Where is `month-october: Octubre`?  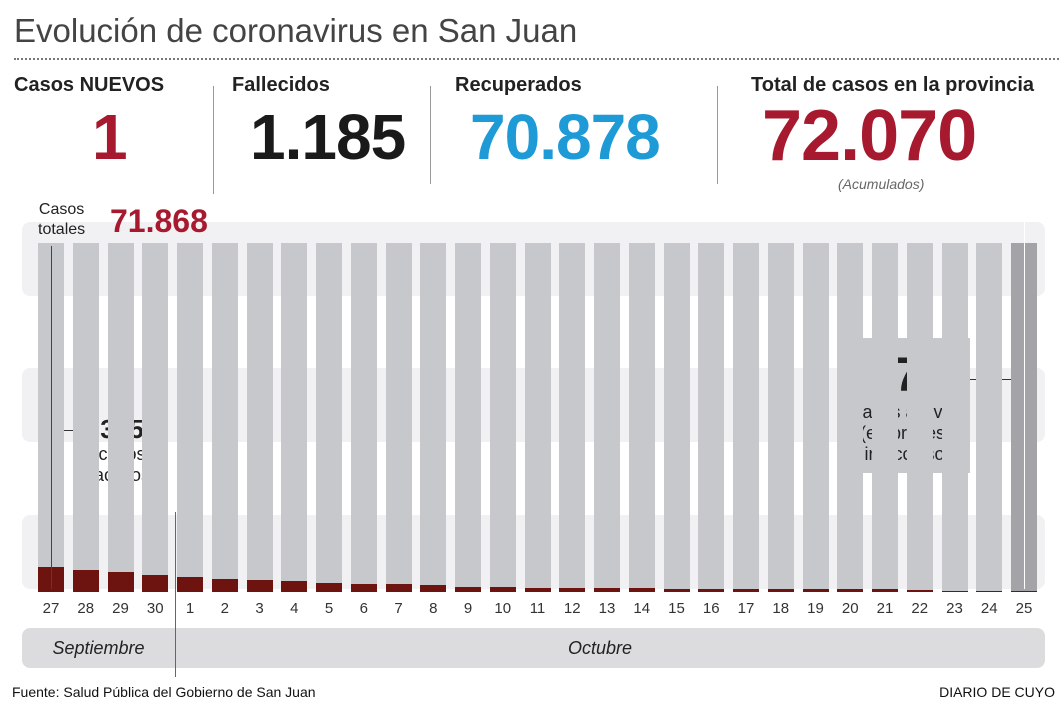 month-october: Octubre is located at coordinates (600, 648).